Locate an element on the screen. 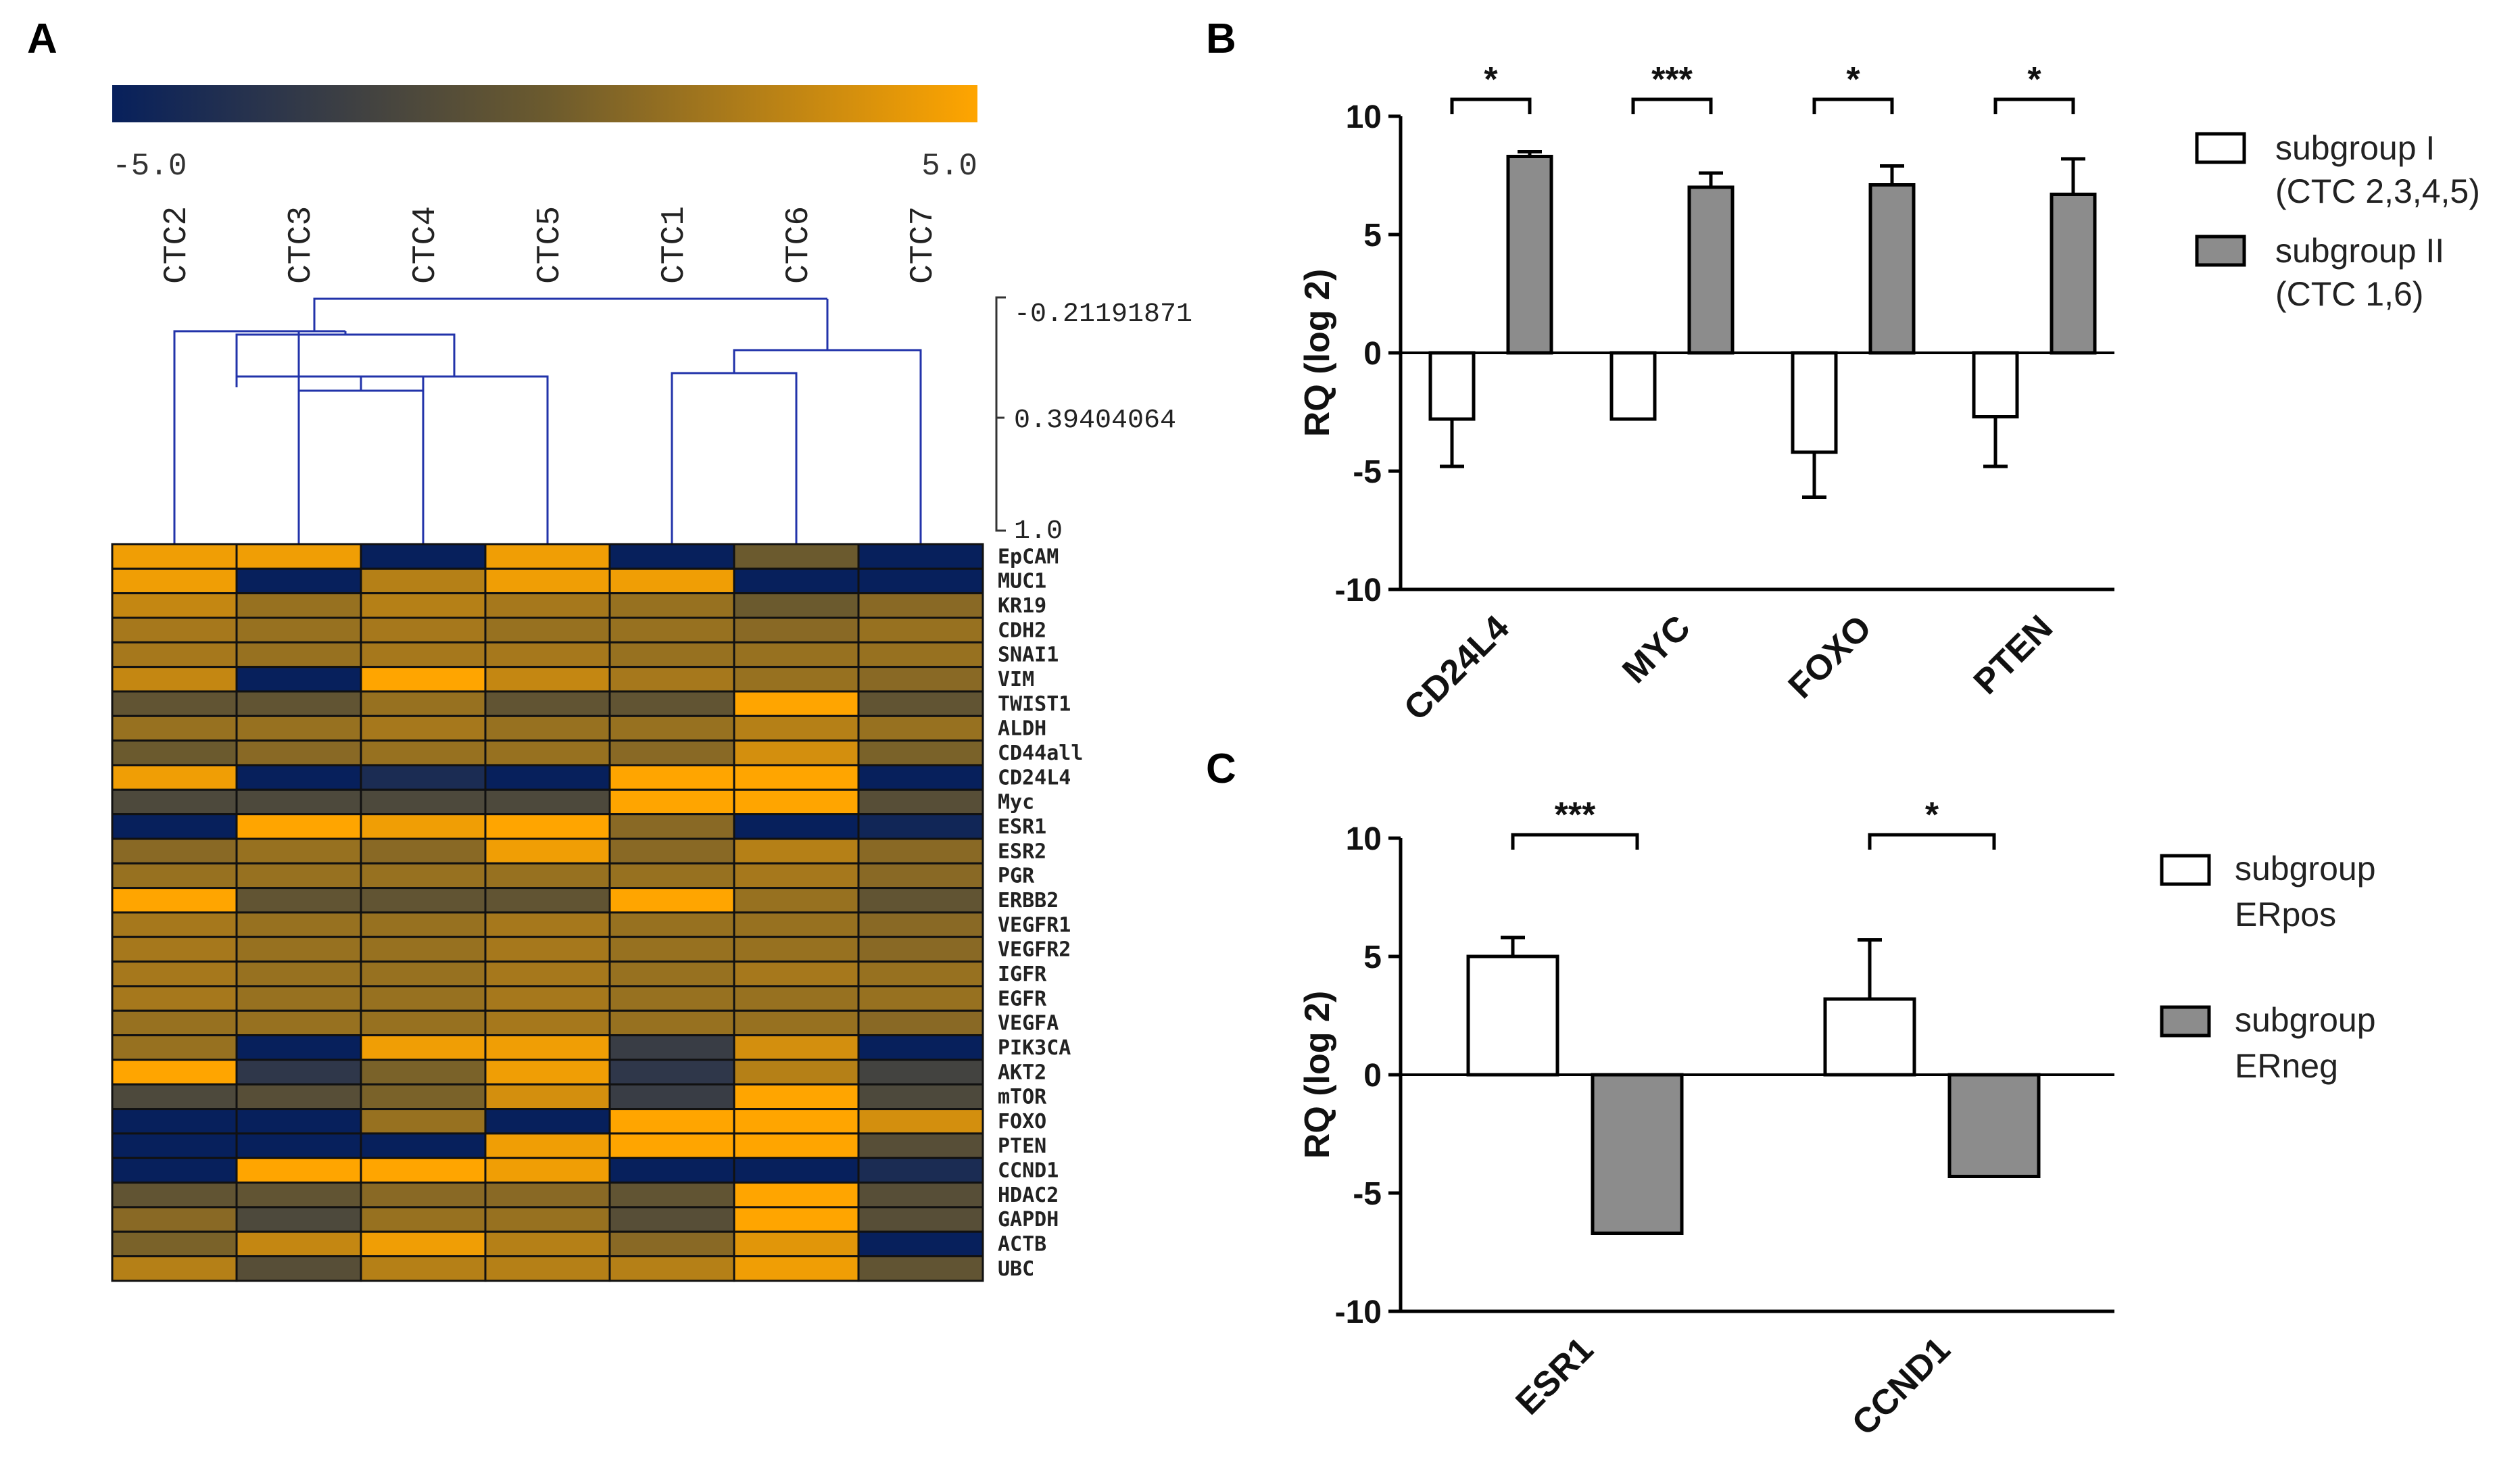 This screenshot has width=2520, height=1458. heatmap-row-label: ERBB2 is located at coordinates (1028, 901).